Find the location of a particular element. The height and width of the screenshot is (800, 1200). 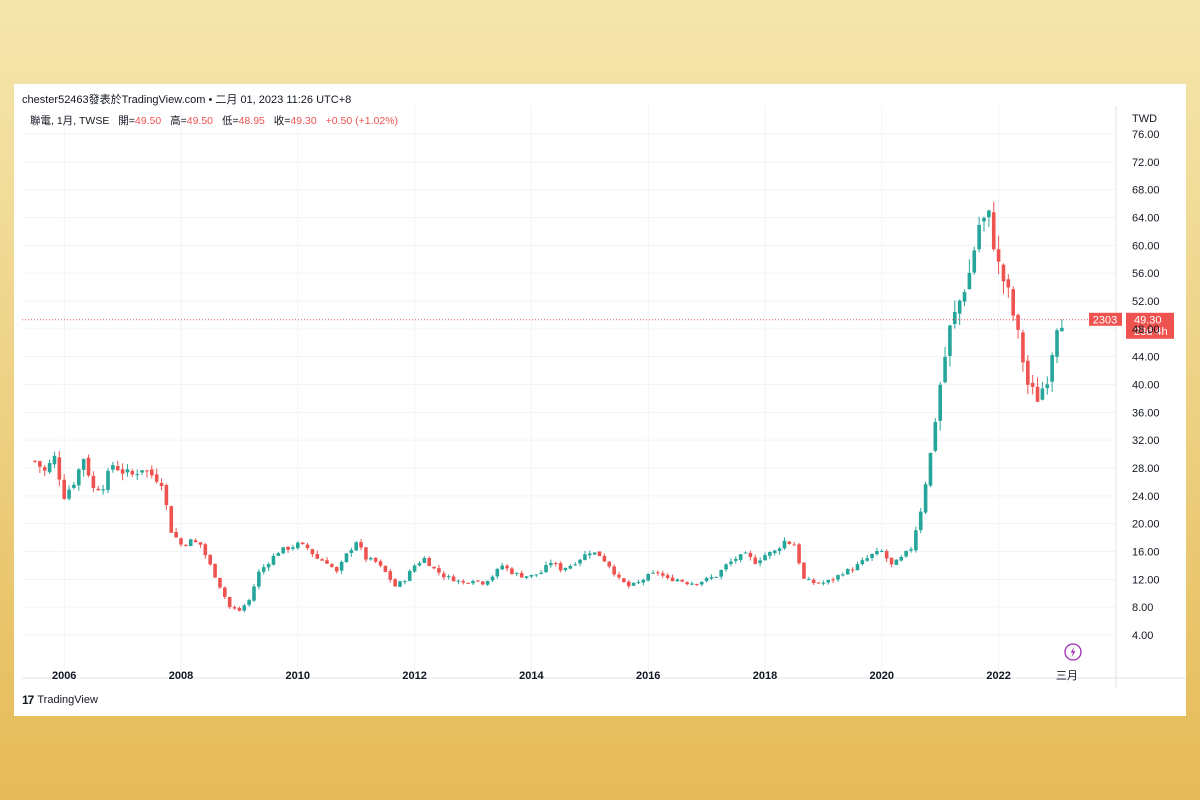

tradingview-logo: 17 TradingView is located at coordinates (60, 700).